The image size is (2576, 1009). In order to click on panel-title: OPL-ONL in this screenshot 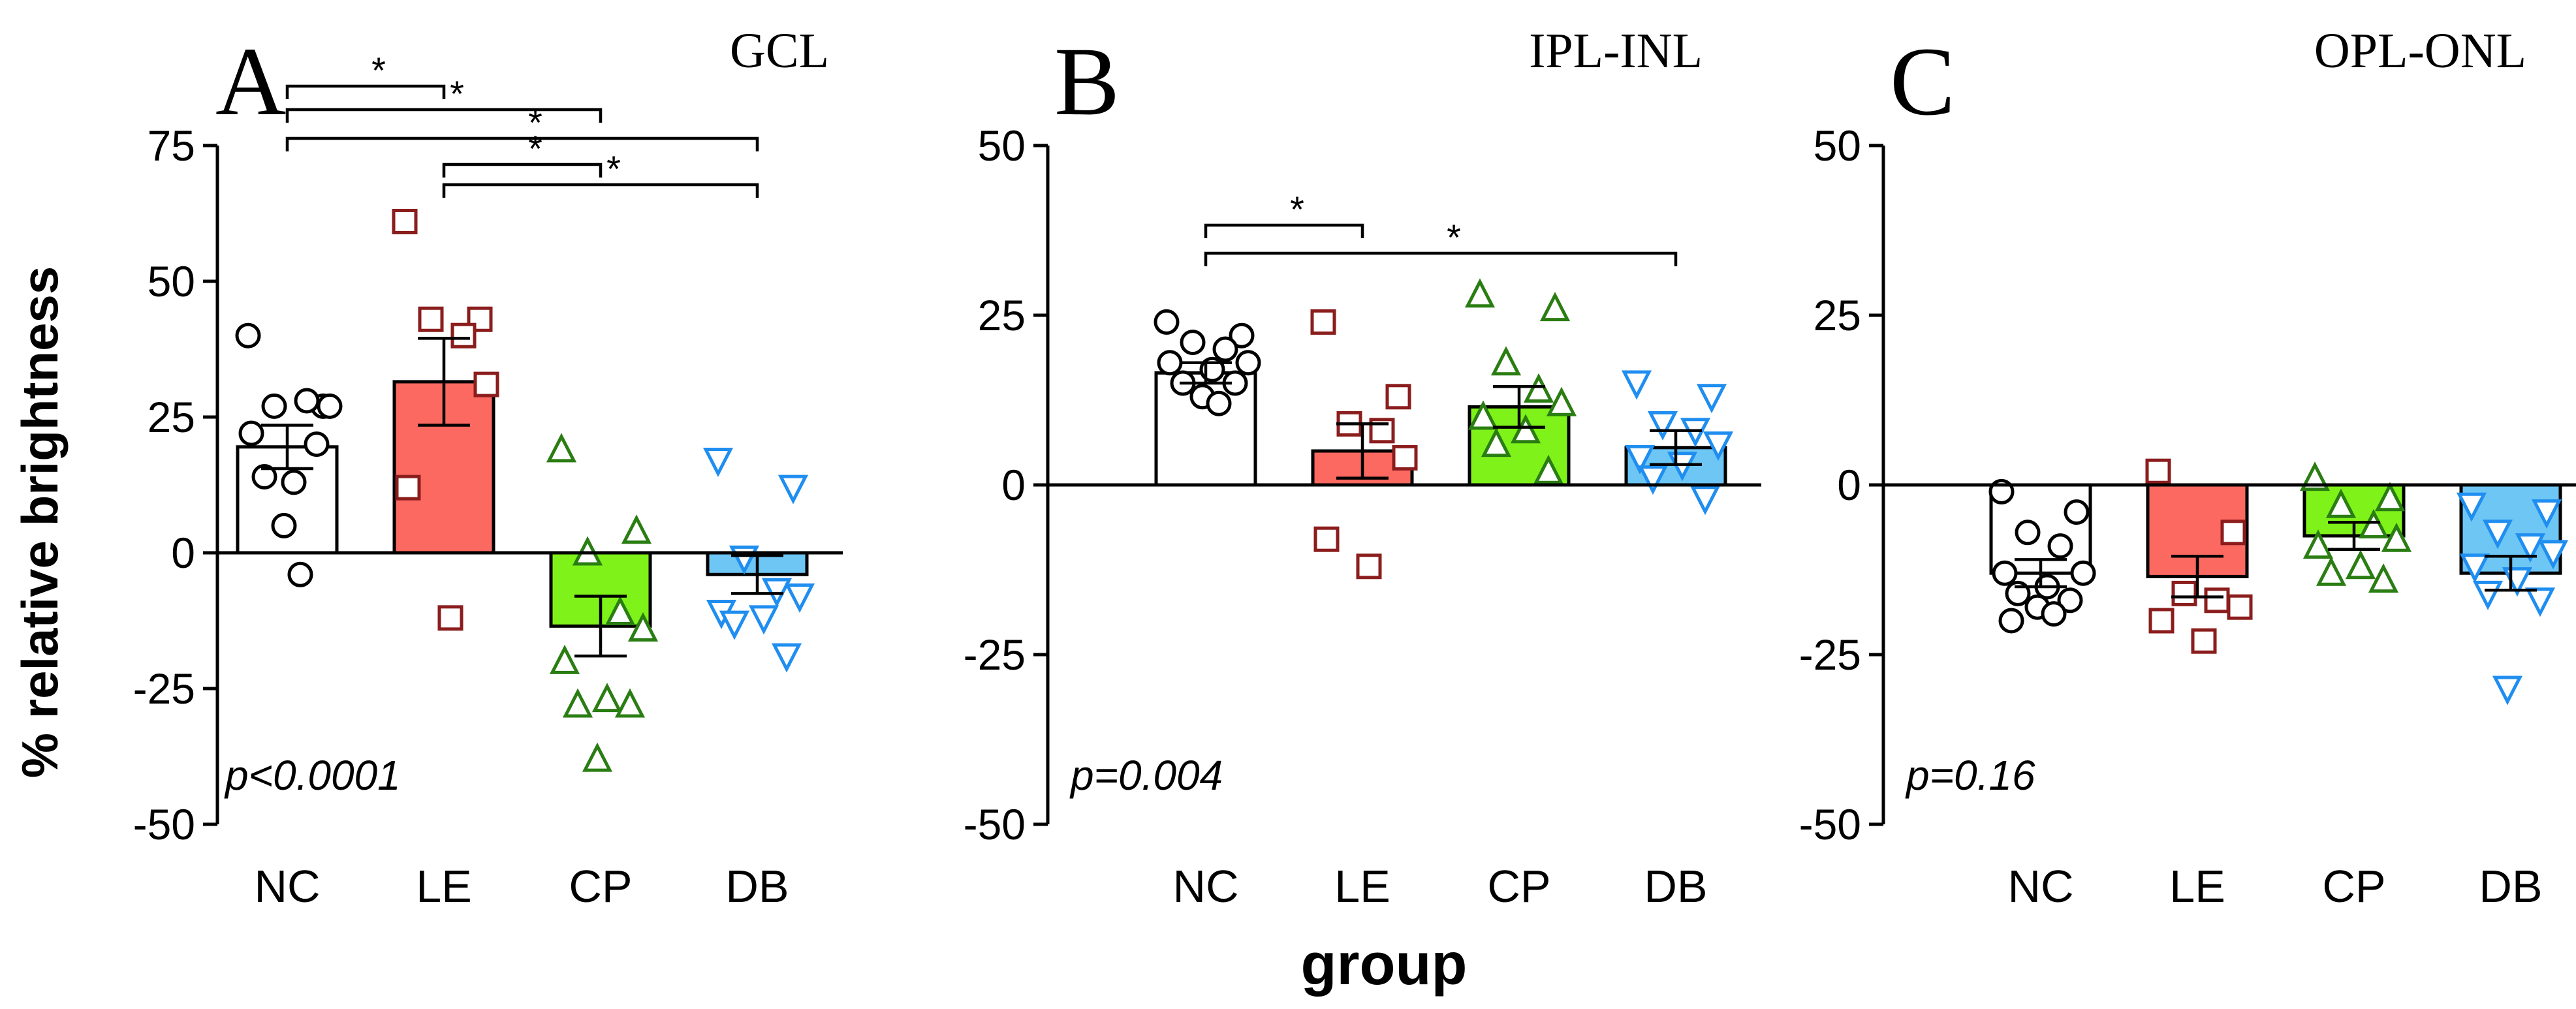, I will do `click(2420, 50)`.